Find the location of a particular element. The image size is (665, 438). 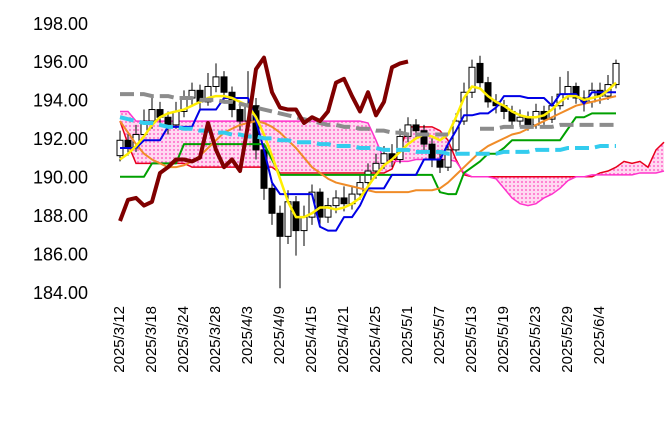

y-tick-label: 196.00 is located at coordinates (60, 62).